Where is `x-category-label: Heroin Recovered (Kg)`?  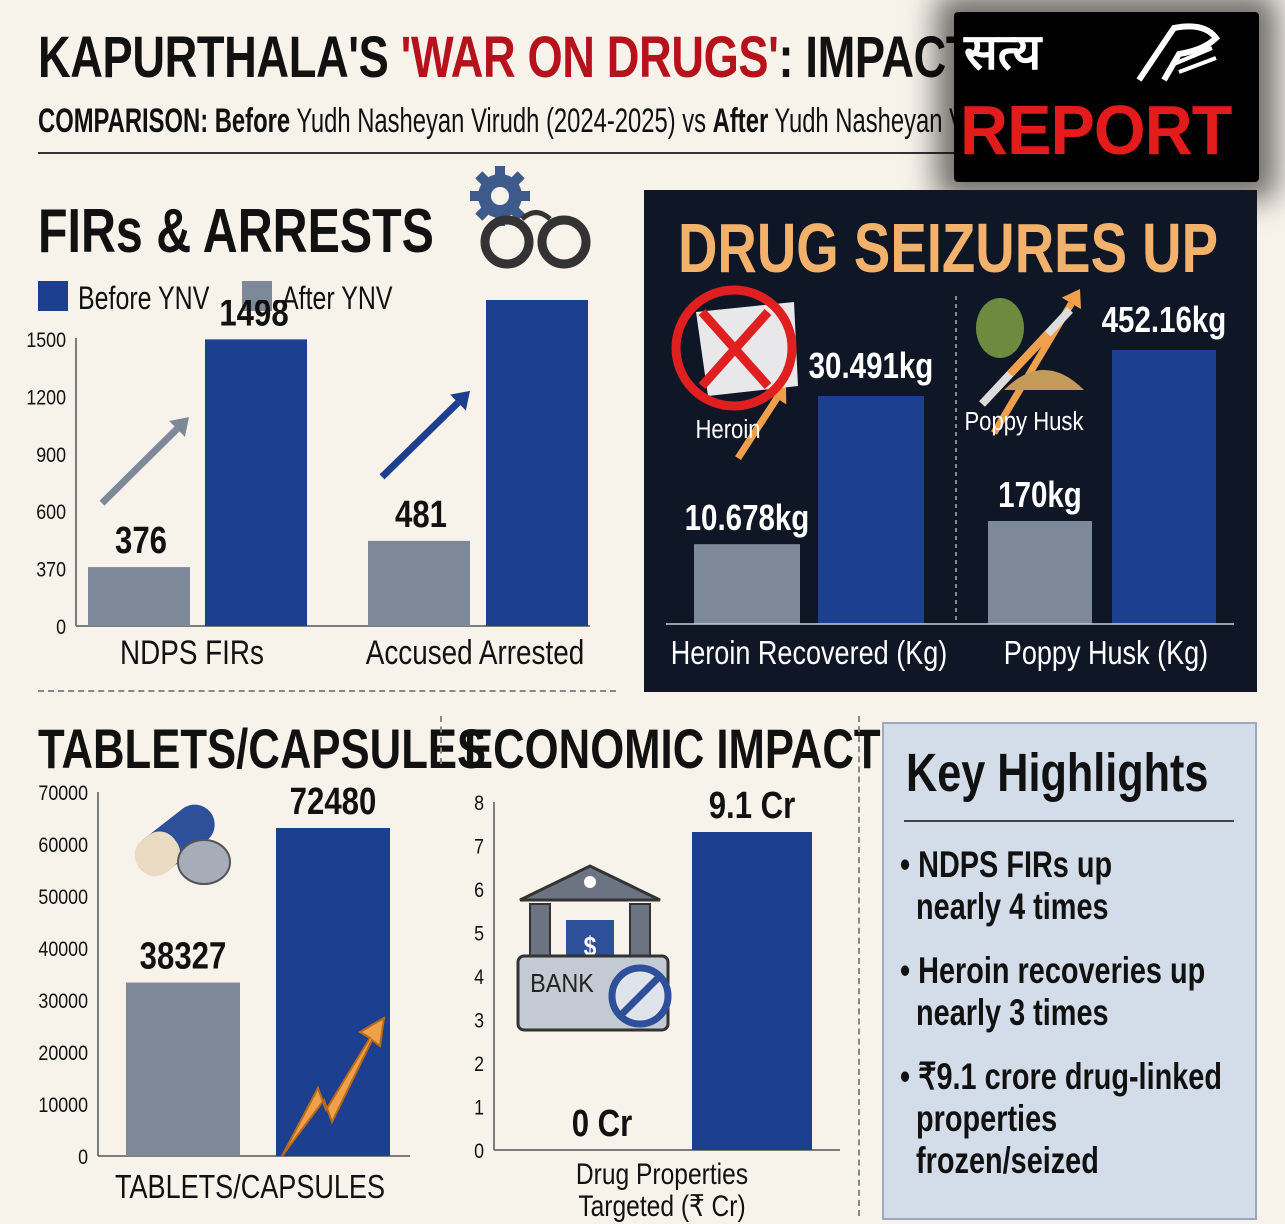
x-category-label: Heroin Recovered (Kg) is located at coordinates (809, 654).